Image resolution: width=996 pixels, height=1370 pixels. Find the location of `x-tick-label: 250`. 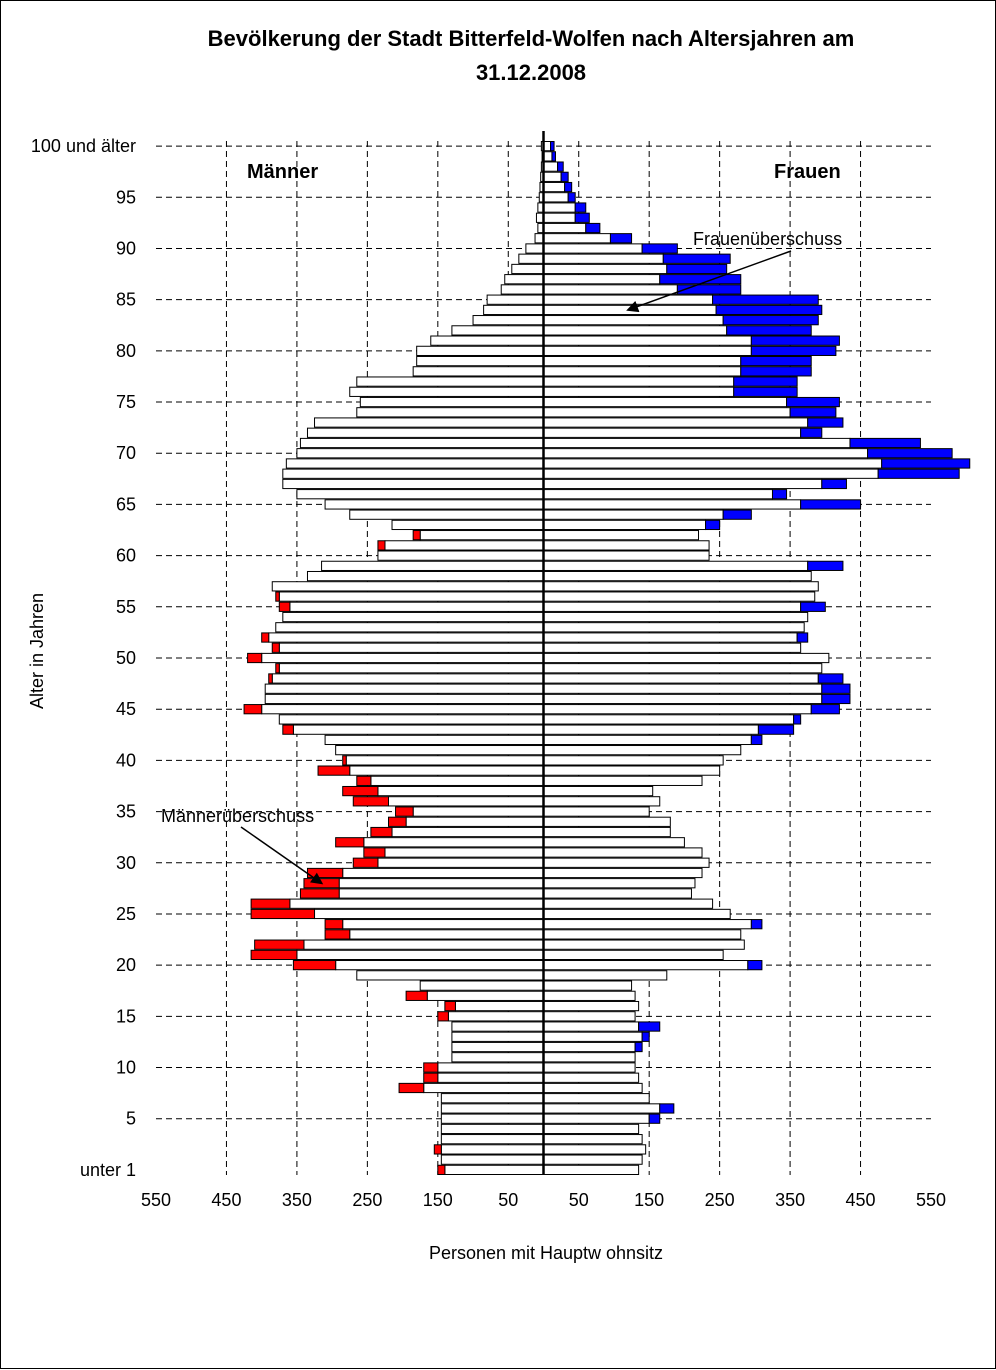

x-tick-label: 250 is located at coordinates (720, 1200).